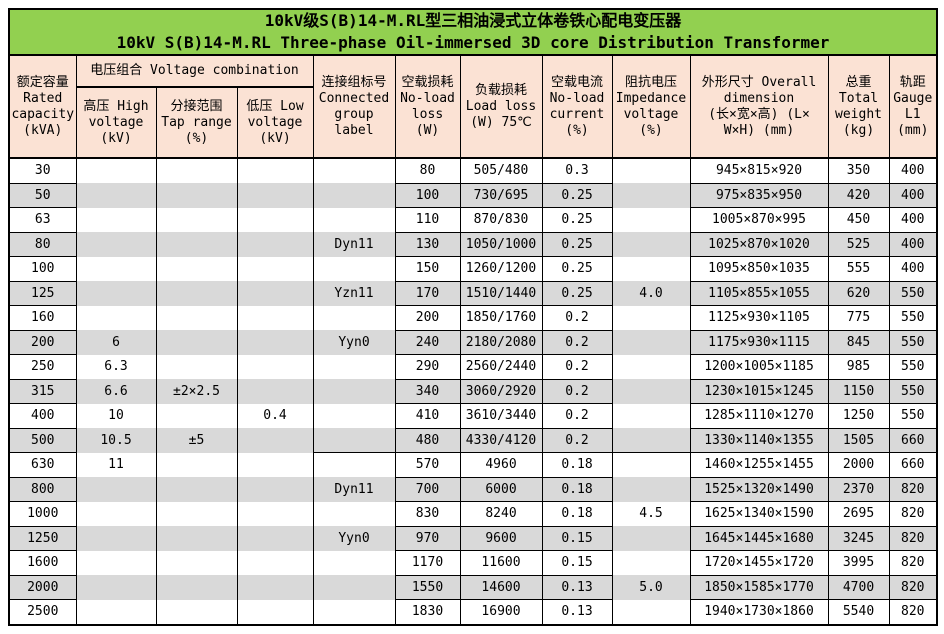 The image size is (944, 634). What do you see at coordinates (651, 293) in the screenshot?
I see `impedance-voltage-cell: 4.0` at bounding box center [651, 293].